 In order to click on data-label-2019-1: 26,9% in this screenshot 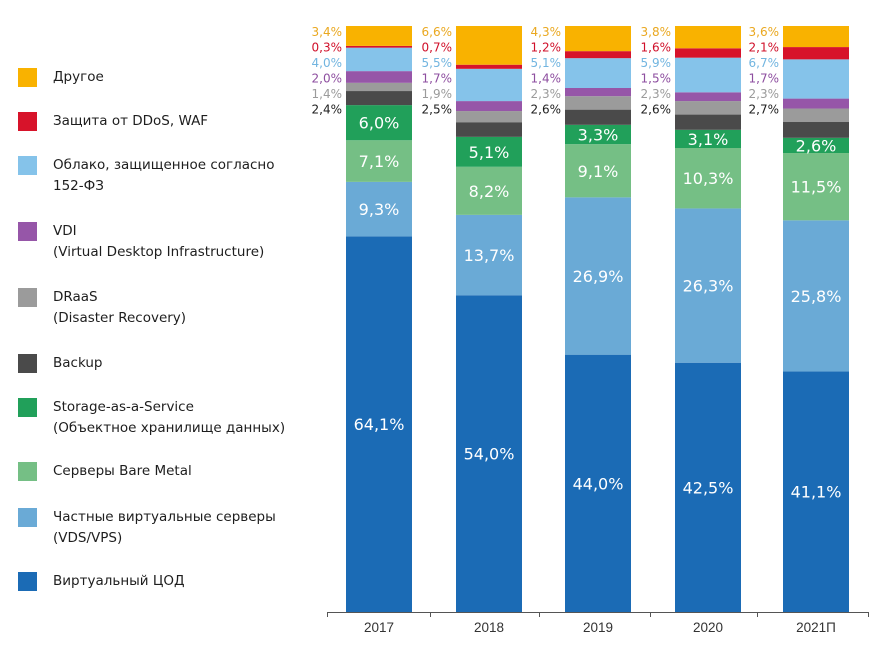, I will do `click(598, 276)`.